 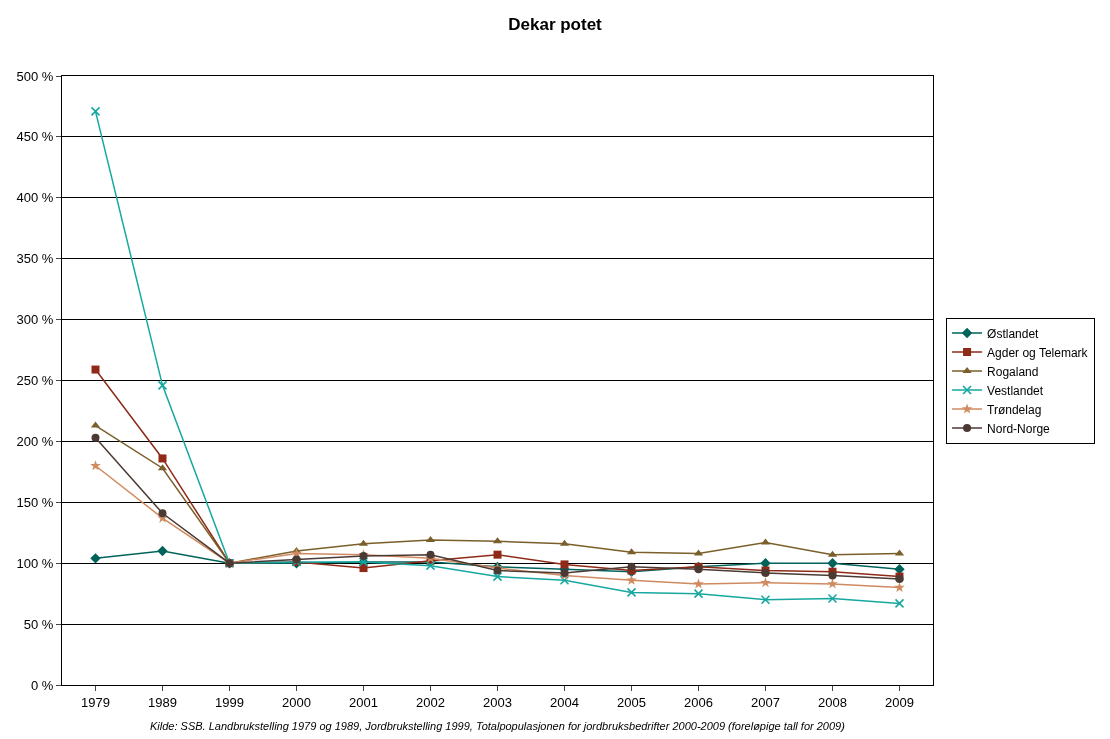 What do you see at coordinates (631, 702) in the screenshot?
I see `x-tick-label: 2005` at bounding box center [631, 702].